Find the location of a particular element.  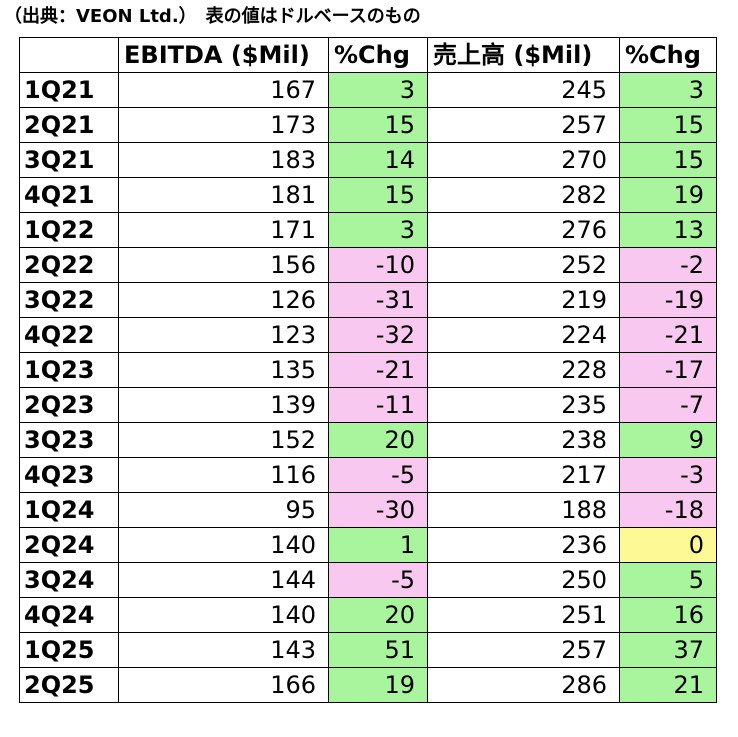

table-row: 4Q24 140 20 251 16 is located at coordinates (368, 615).